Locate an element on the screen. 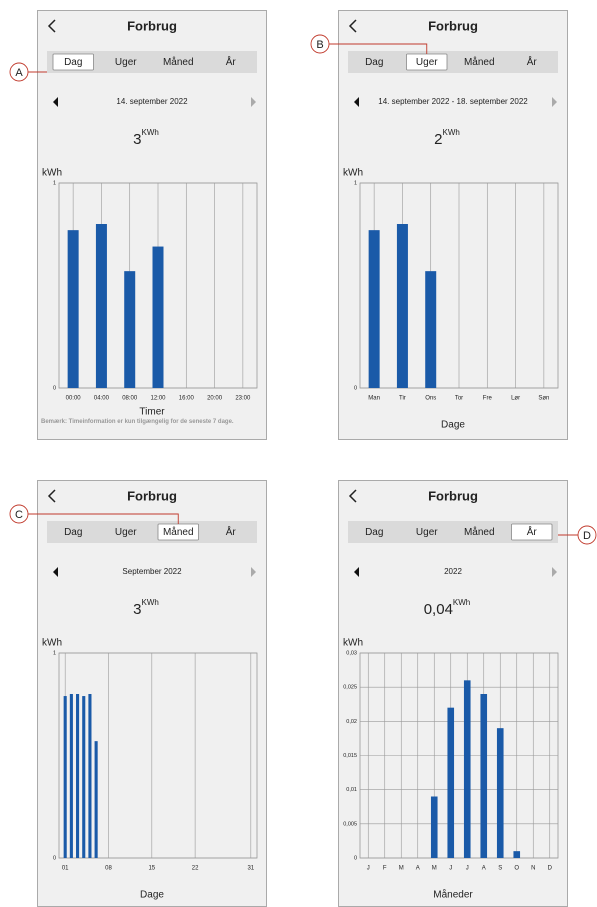 This screenshot has width=597, height=907. x-tick-label: 12:00 is located at coordinates (158, 399).